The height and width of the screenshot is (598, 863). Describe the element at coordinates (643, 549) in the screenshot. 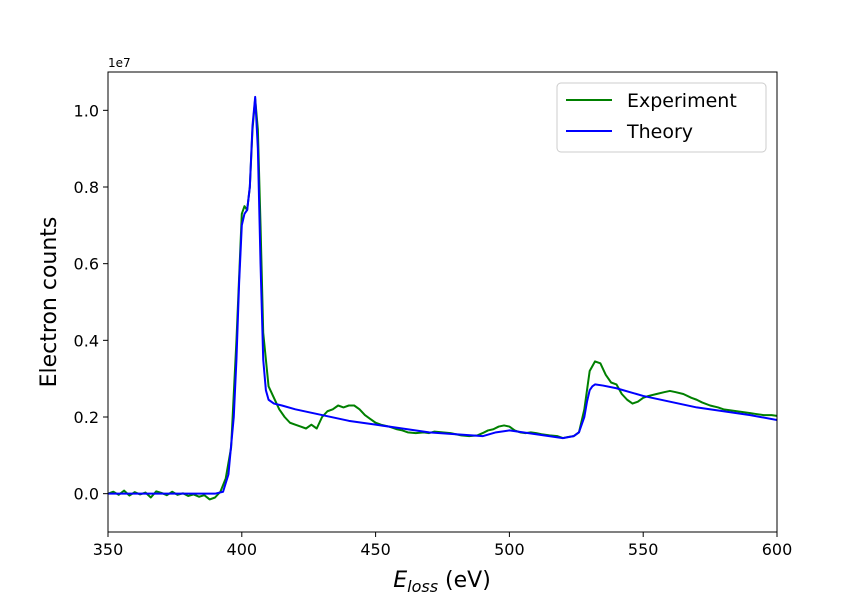

I see `x-tick-label: 550` at that location.